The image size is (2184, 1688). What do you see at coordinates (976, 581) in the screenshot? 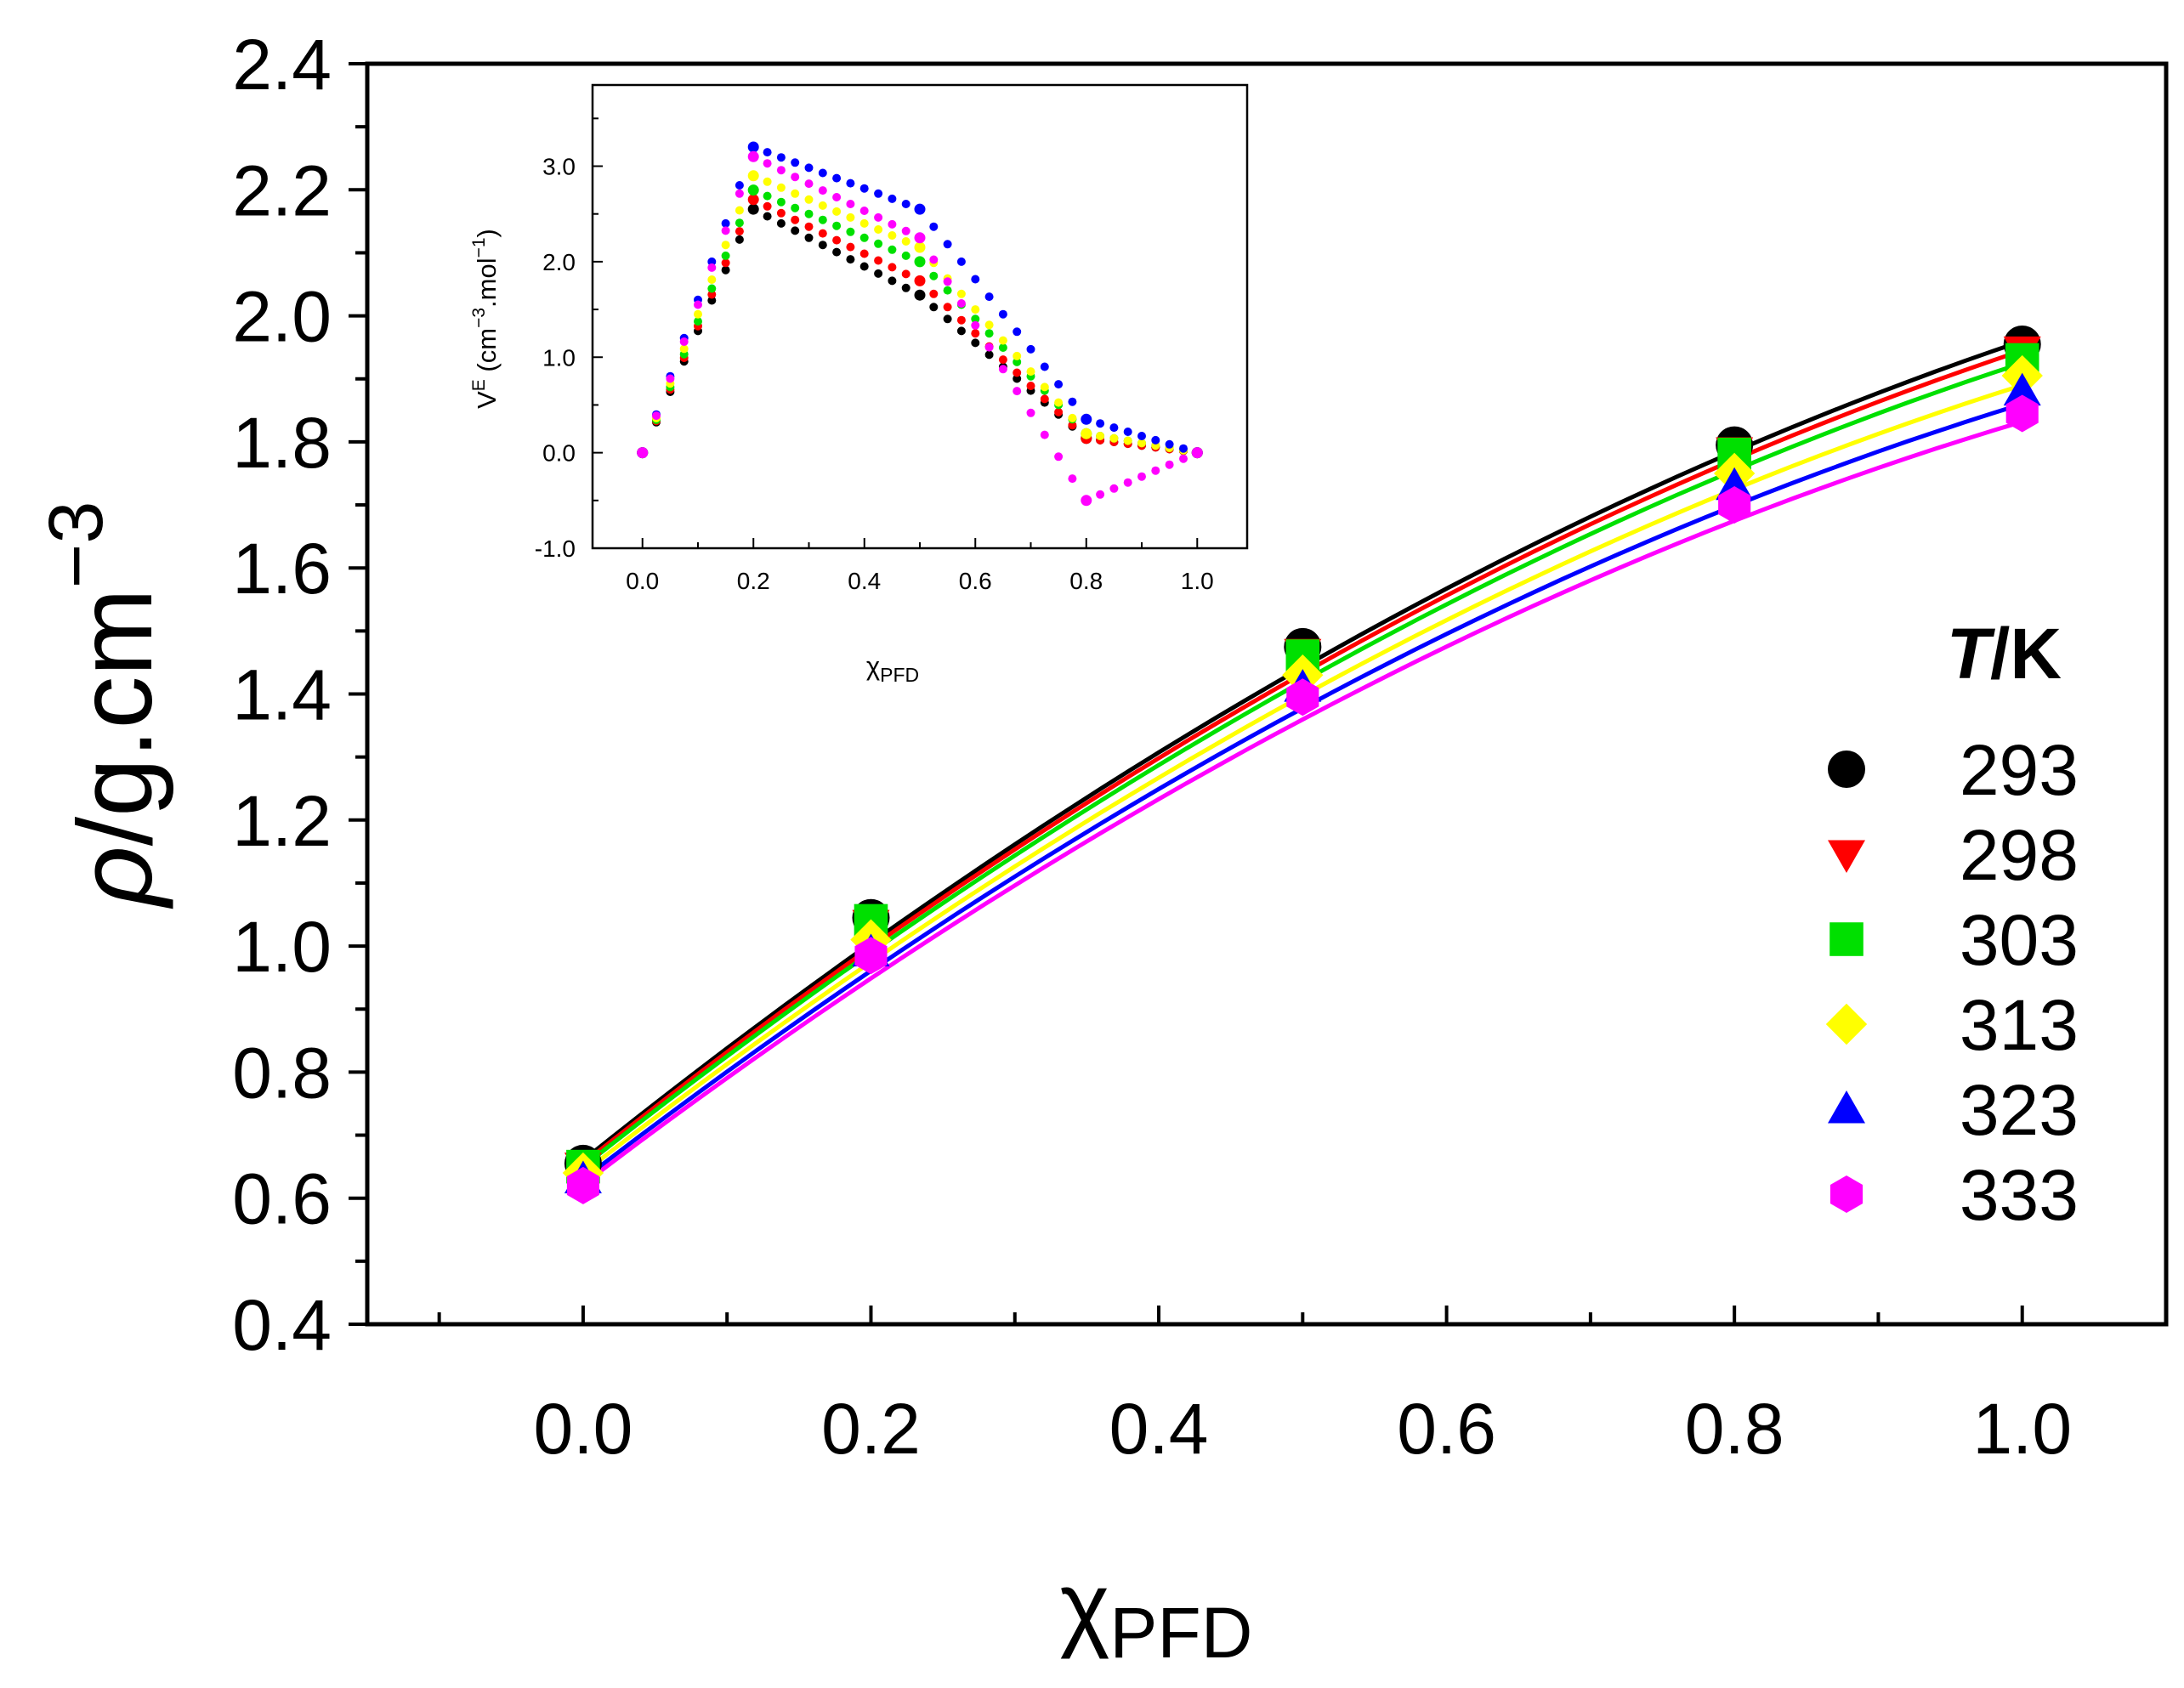
I see `inset-x-tick-label: 0.6` at bounding box center [976, 581].